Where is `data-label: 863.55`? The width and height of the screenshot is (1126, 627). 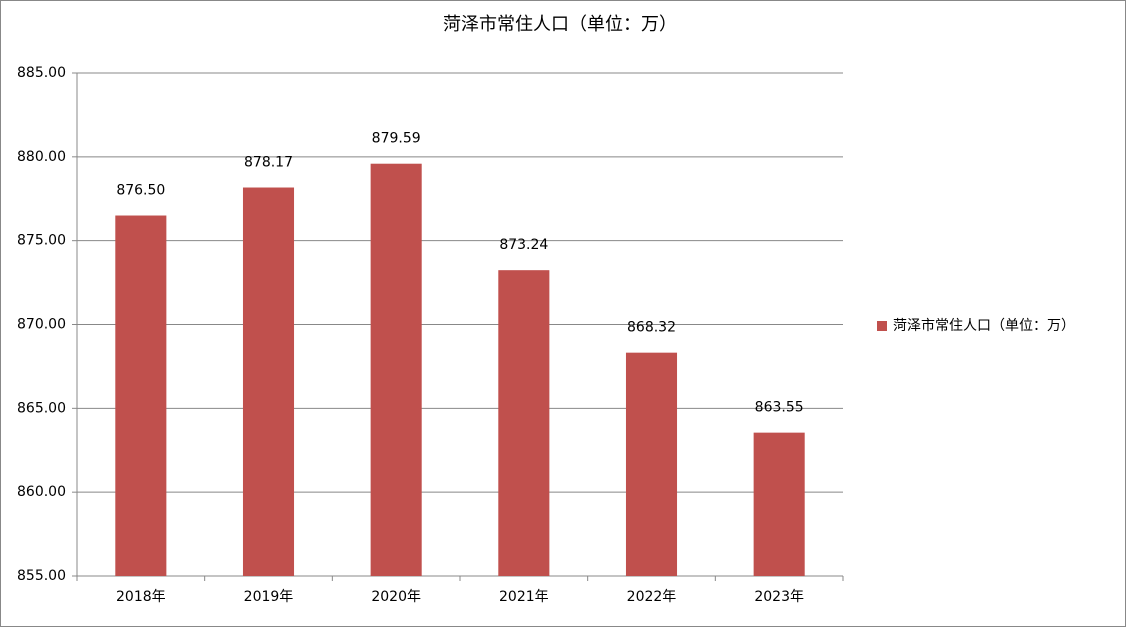 data-label: 863.55 is located at coordinates (779, 408).